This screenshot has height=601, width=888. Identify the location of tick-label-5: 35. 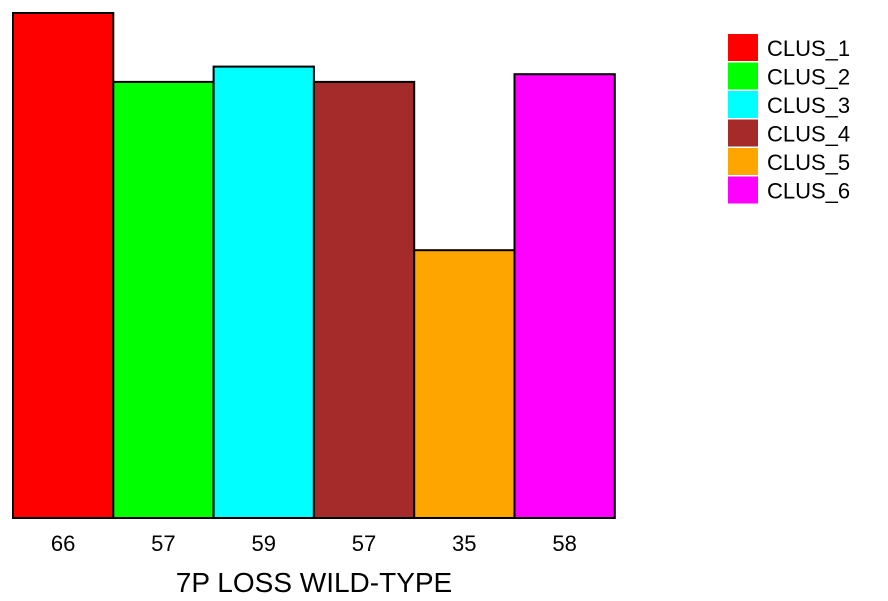
(464, 543).